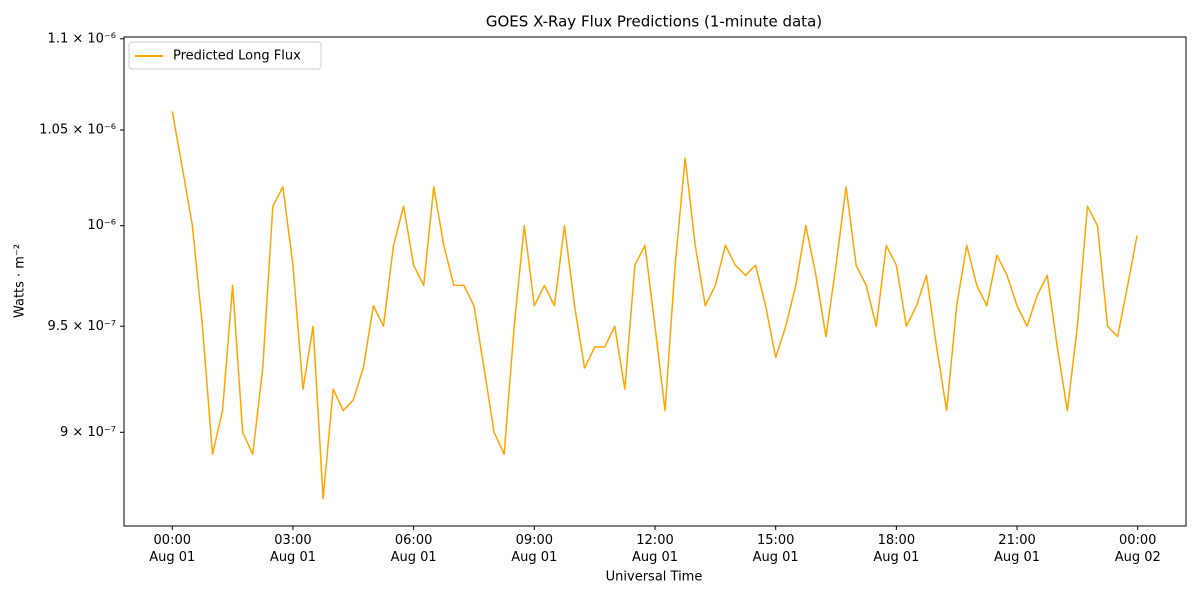  I want to click on y-tick-label: 1.05 × 10⁻⁶, so click(77, 130).